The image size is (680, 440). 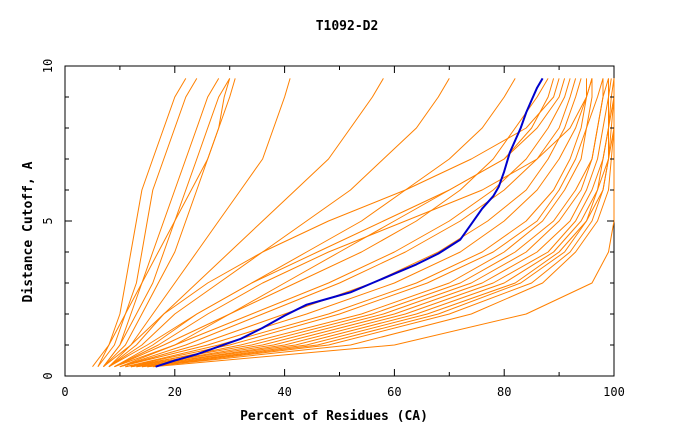 What do you see at coordinates (64, 392) in the screenshot?
I see `x-tick-label: 0` at bounding box center [64, 392].